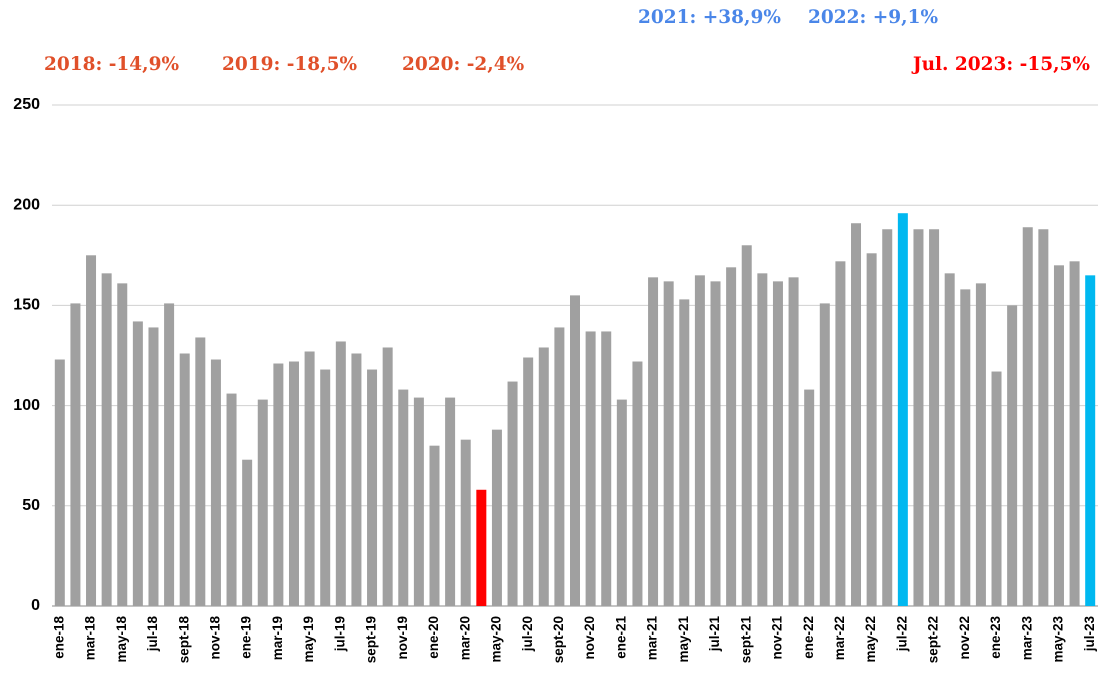  Describe the element at coordinates (589, 638) in the screenshot. I see `x-tick-label: nov-20` at that location.